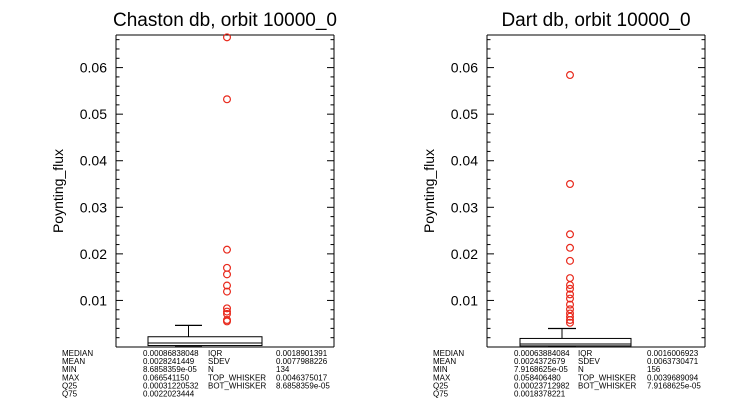 This screenshot has width=742, height=417. Describe the element at coordinates (542, 353) in the screenshot. I see `stat-value: 0.00063884084` at that location.